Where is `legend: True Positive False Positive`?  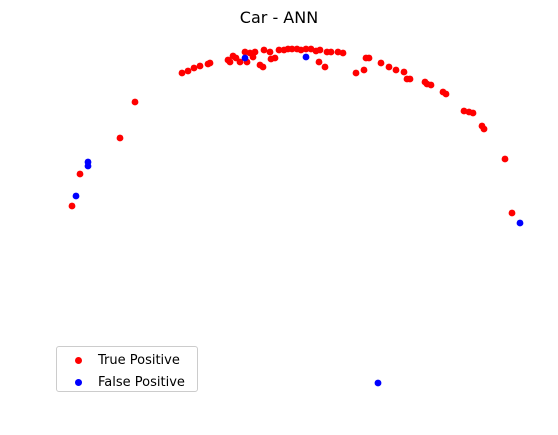
legend: True Positive False Positive is located at coordinates (127, 369).